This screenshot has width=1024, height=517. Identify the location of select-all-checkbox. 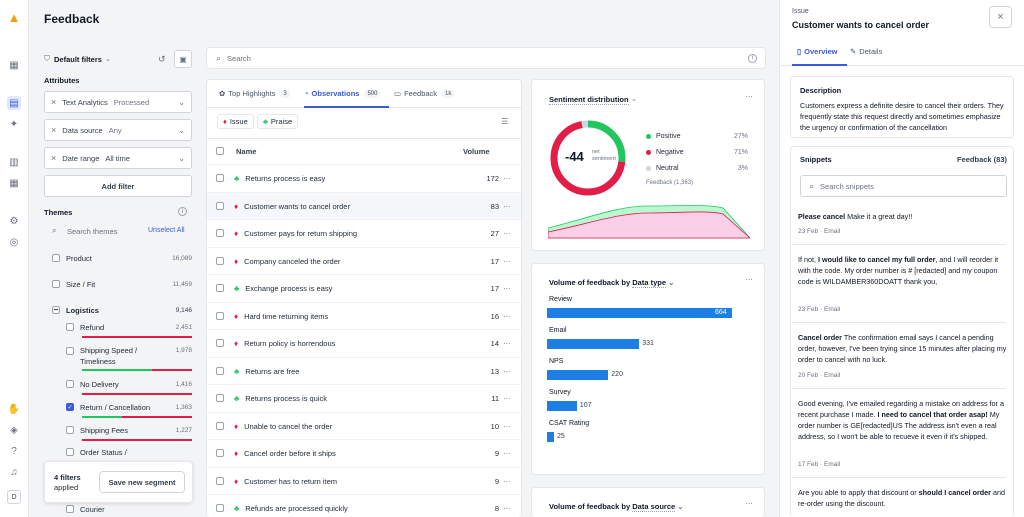
(220, 151).